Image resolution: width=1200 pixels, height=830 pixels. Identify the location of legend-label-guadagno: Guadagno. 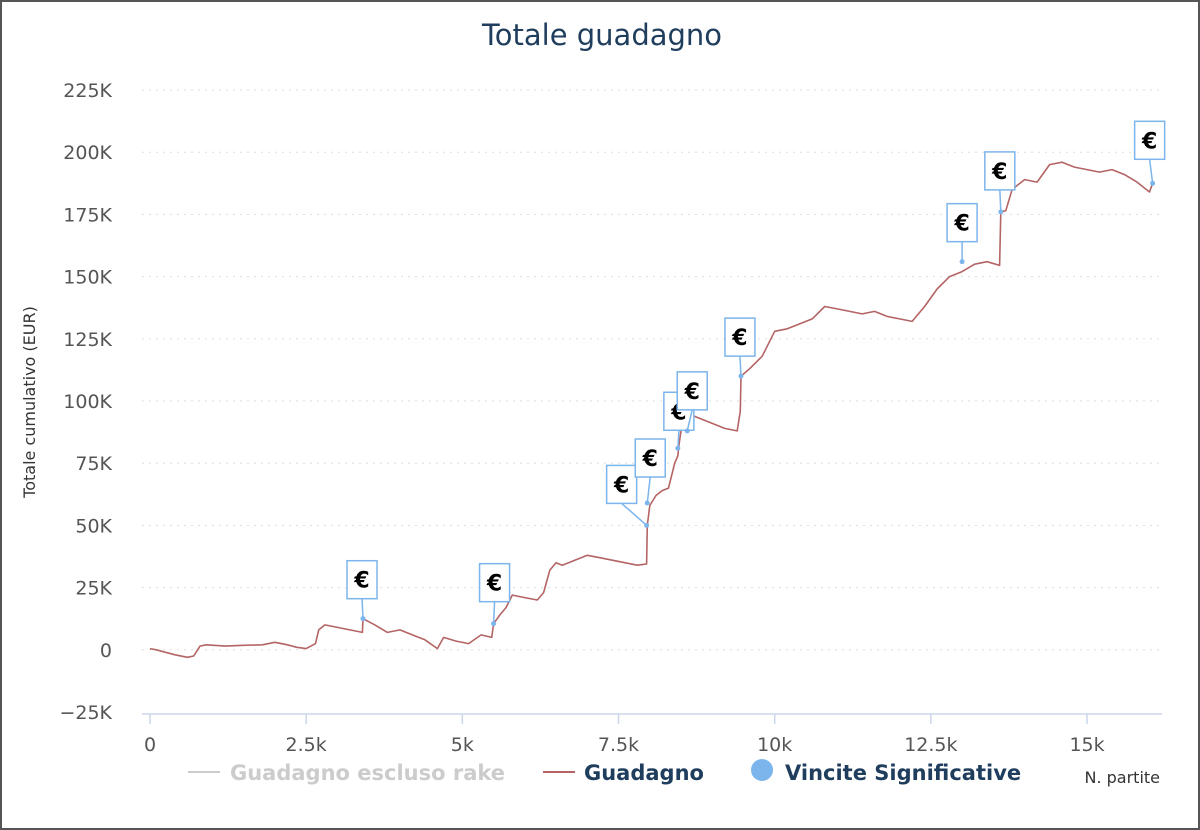
(644, 773).